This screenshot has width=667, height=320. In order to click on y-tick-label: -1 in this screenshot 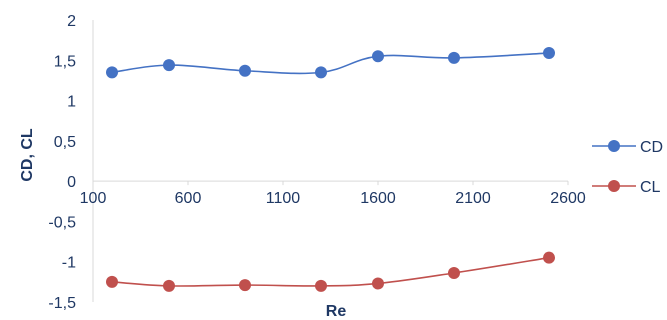, I will do `click(69, 263)`.